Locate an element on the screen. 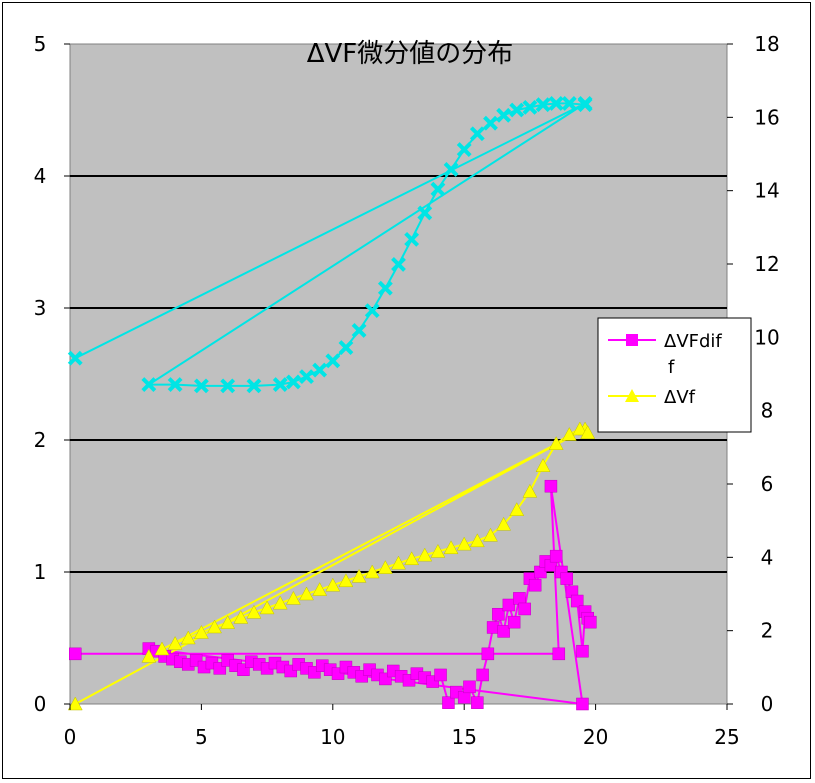  y2-tick-label: 10 is located at coordinates (766, 337).